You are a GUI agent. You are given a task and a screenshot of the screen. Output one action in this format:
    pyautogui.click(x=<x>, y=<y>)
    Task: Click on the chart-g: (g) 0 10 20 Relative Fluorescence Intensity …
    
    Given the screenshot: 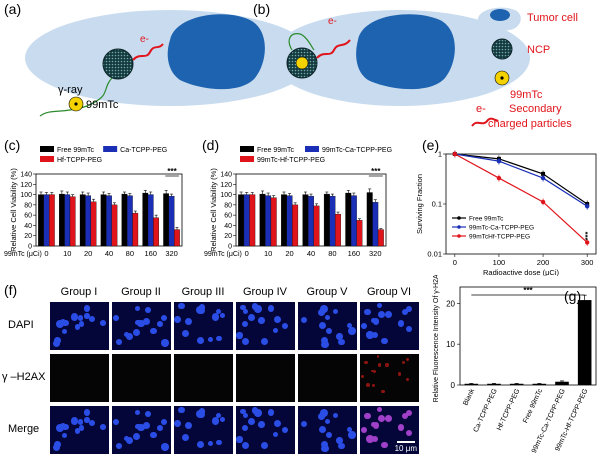 What is the action you would take?
    pyautogui.click(x=515, y=364)
    